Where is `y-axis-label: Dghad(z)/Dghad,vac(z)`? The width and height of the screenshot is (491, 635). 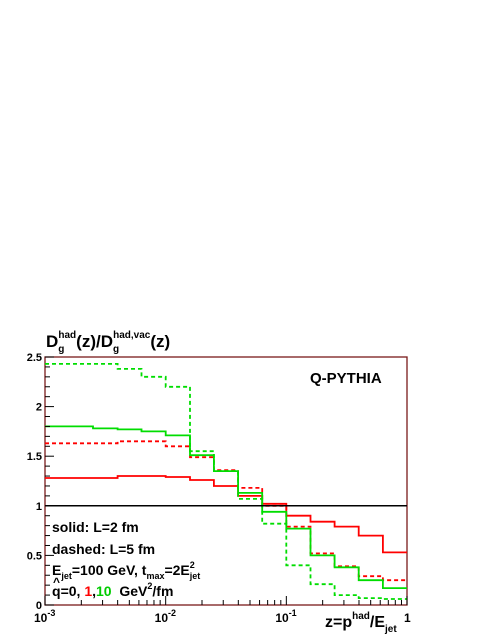
y-axis-label: Dghad(z)/Dghad,vac(z) is located at coordinates (108, 342).